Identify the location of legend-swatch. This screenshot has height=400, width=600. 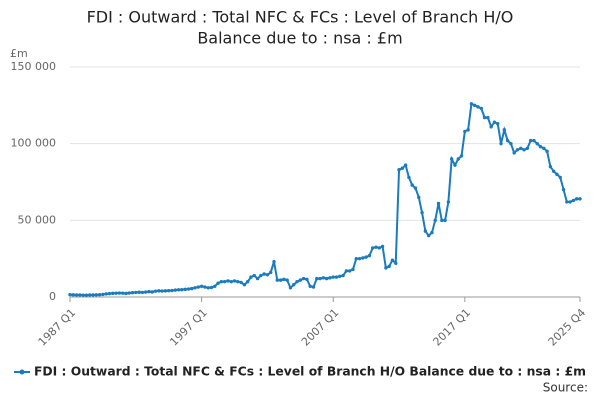
(22, 372).